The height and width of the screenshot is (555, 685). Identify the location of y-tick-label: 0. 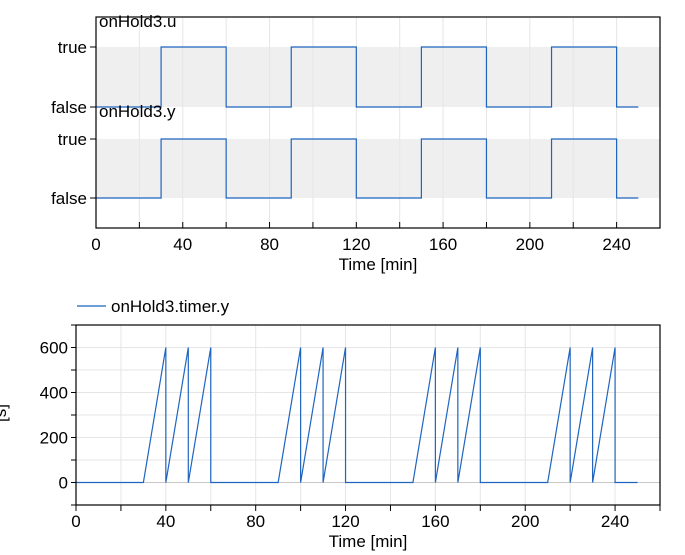
(63, 483).